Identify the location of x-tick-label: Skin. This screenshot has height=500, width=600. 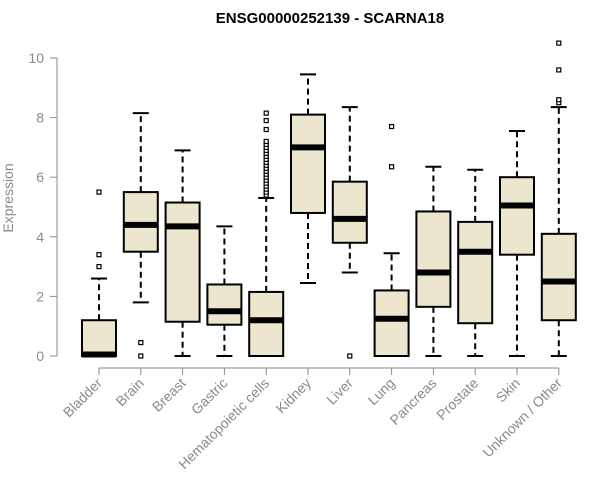
(508, 390).